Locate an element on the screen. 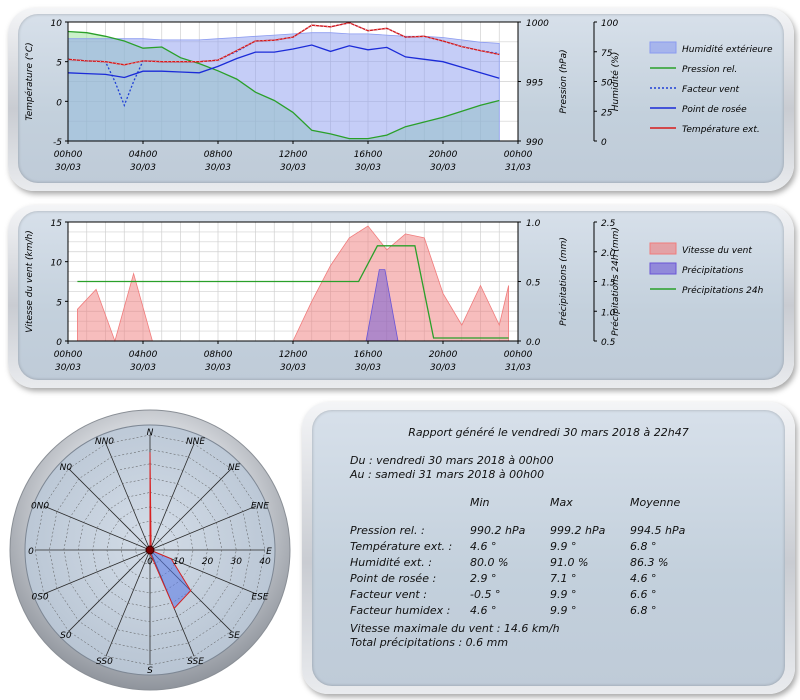 The height and width of the screenshot is (700, 800). report-total-rain: Total précipitations : 0.6 mm is located at coordinates (429, 642).